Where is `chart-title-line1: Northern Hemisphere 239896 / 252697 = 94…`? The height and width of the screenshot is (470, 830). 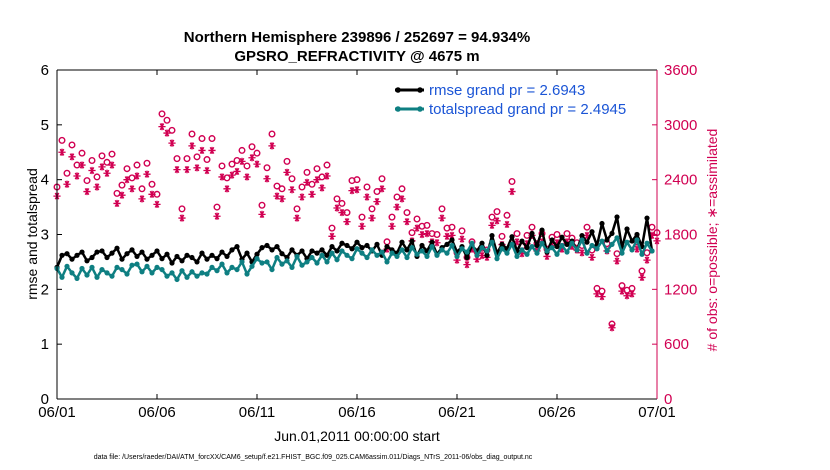 chart-title-line1: Northern Hemisphere 239896 / 252697 = 94… is located at coordinates (357, 37).